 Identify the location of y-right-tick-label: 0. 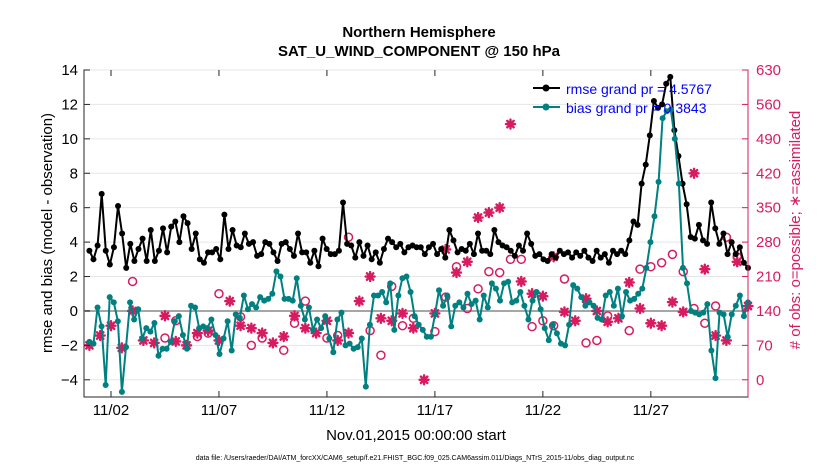
(760, 380).